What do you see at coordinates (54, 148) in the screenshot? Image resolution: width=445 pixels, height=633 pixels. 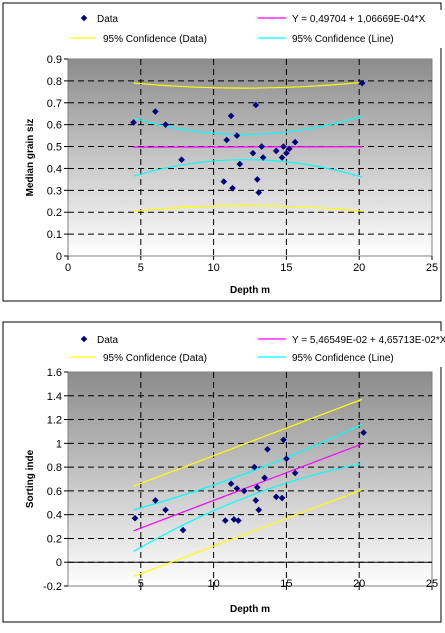 I see `y-tick-label: 0.5` at bounding box center [54, 148].